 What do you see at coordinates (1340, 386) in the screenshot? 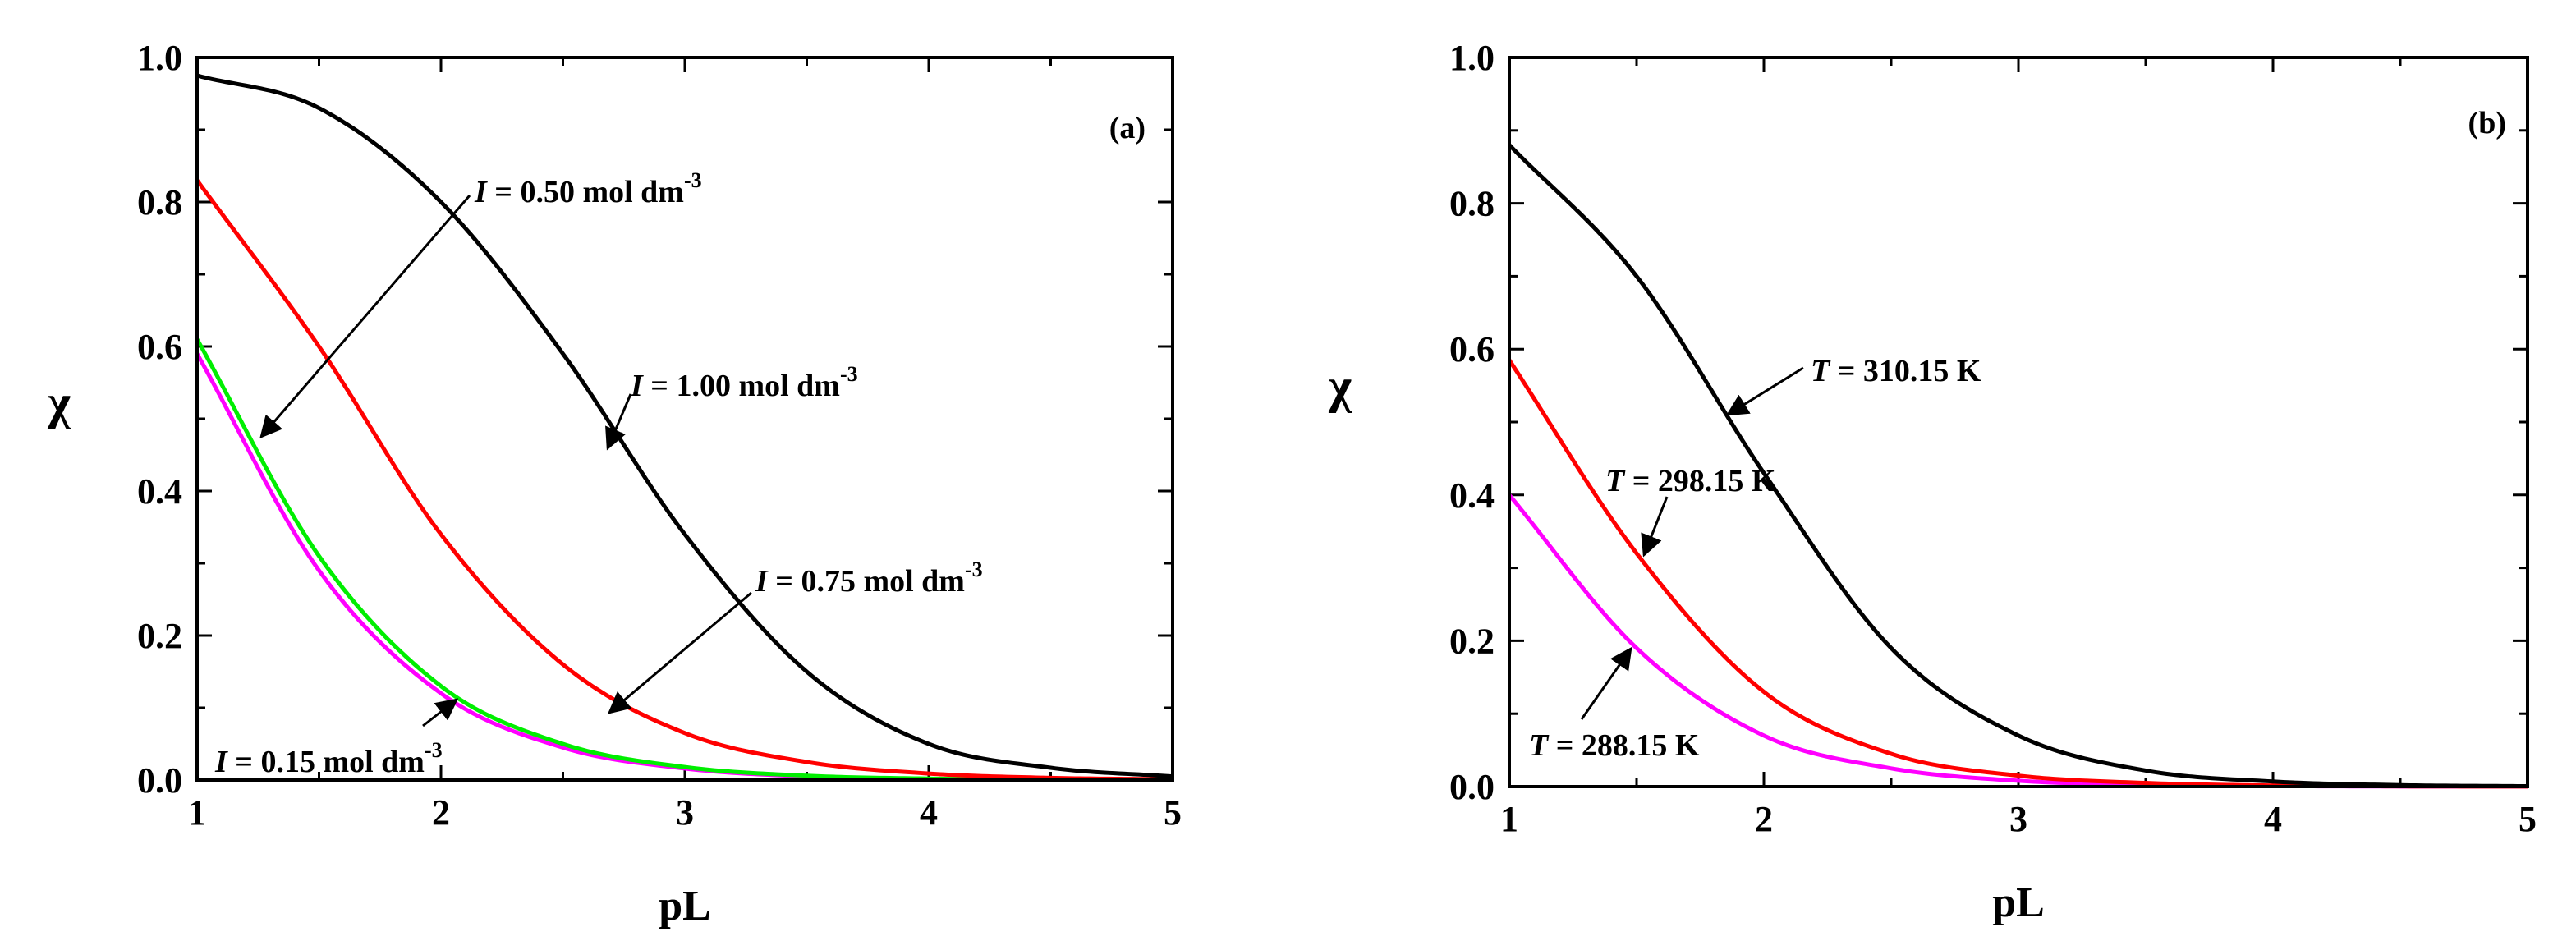
I see `y-axis-label-b: χ` at bounding box center [1340, 386].